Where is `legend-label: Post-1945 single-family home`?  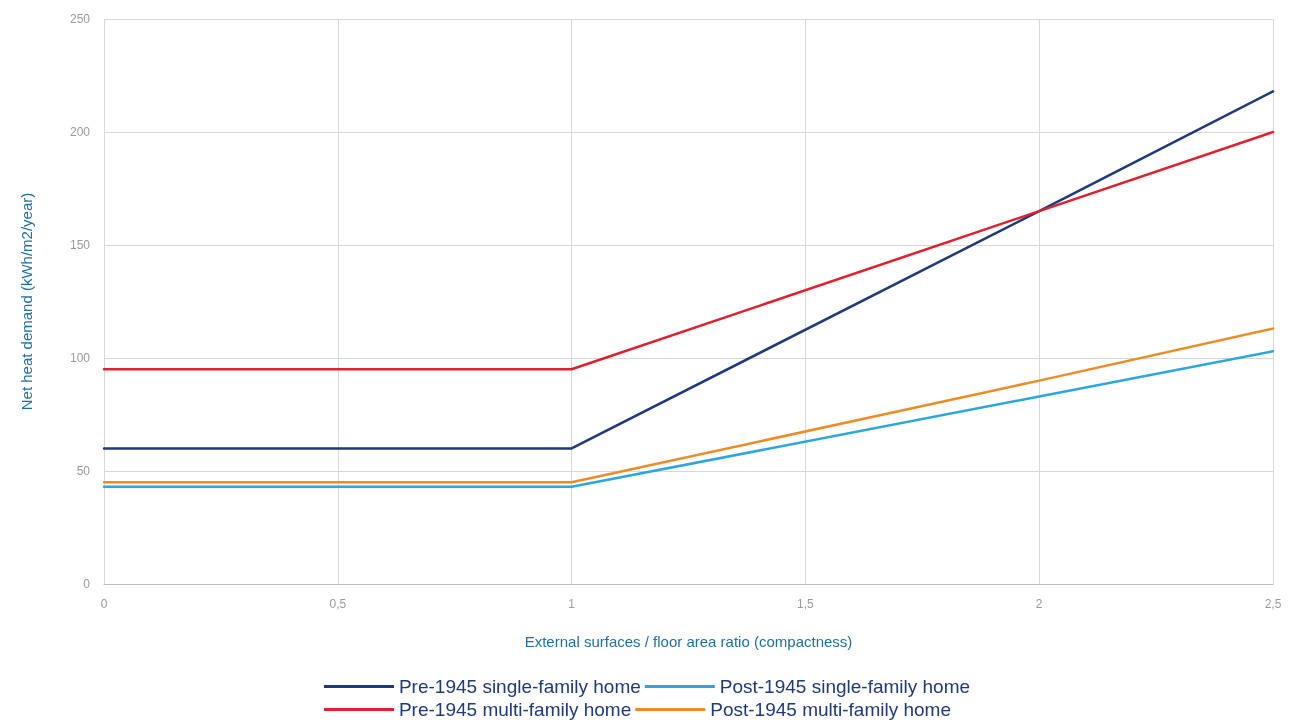
legend-label: Post-1945 single-family home is located at coordinates (845, 686).